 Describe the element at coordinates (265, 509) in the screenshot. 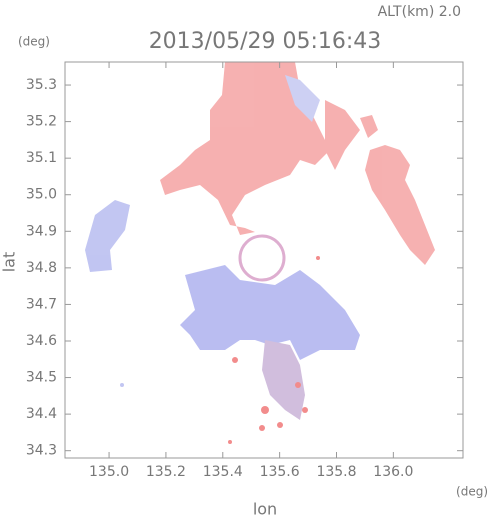

I see `x-axis-label: lon` at that location.